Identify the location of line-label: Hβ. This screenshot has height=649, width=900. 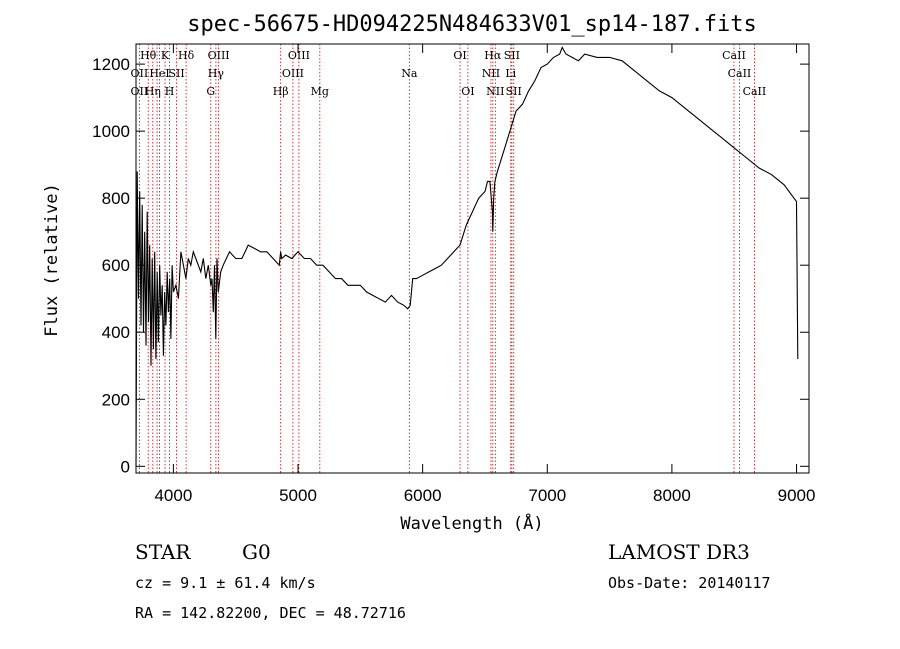
(281, 91).